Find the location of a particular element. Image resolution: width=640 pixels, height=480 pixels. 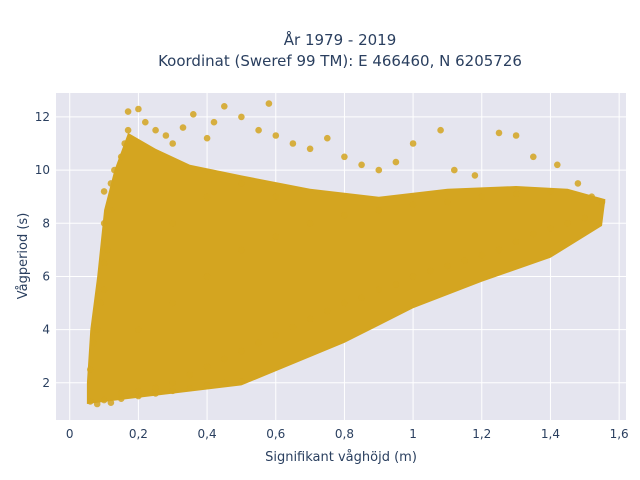

x-tick-label: 1,2 is located at coordinates (481, 434).